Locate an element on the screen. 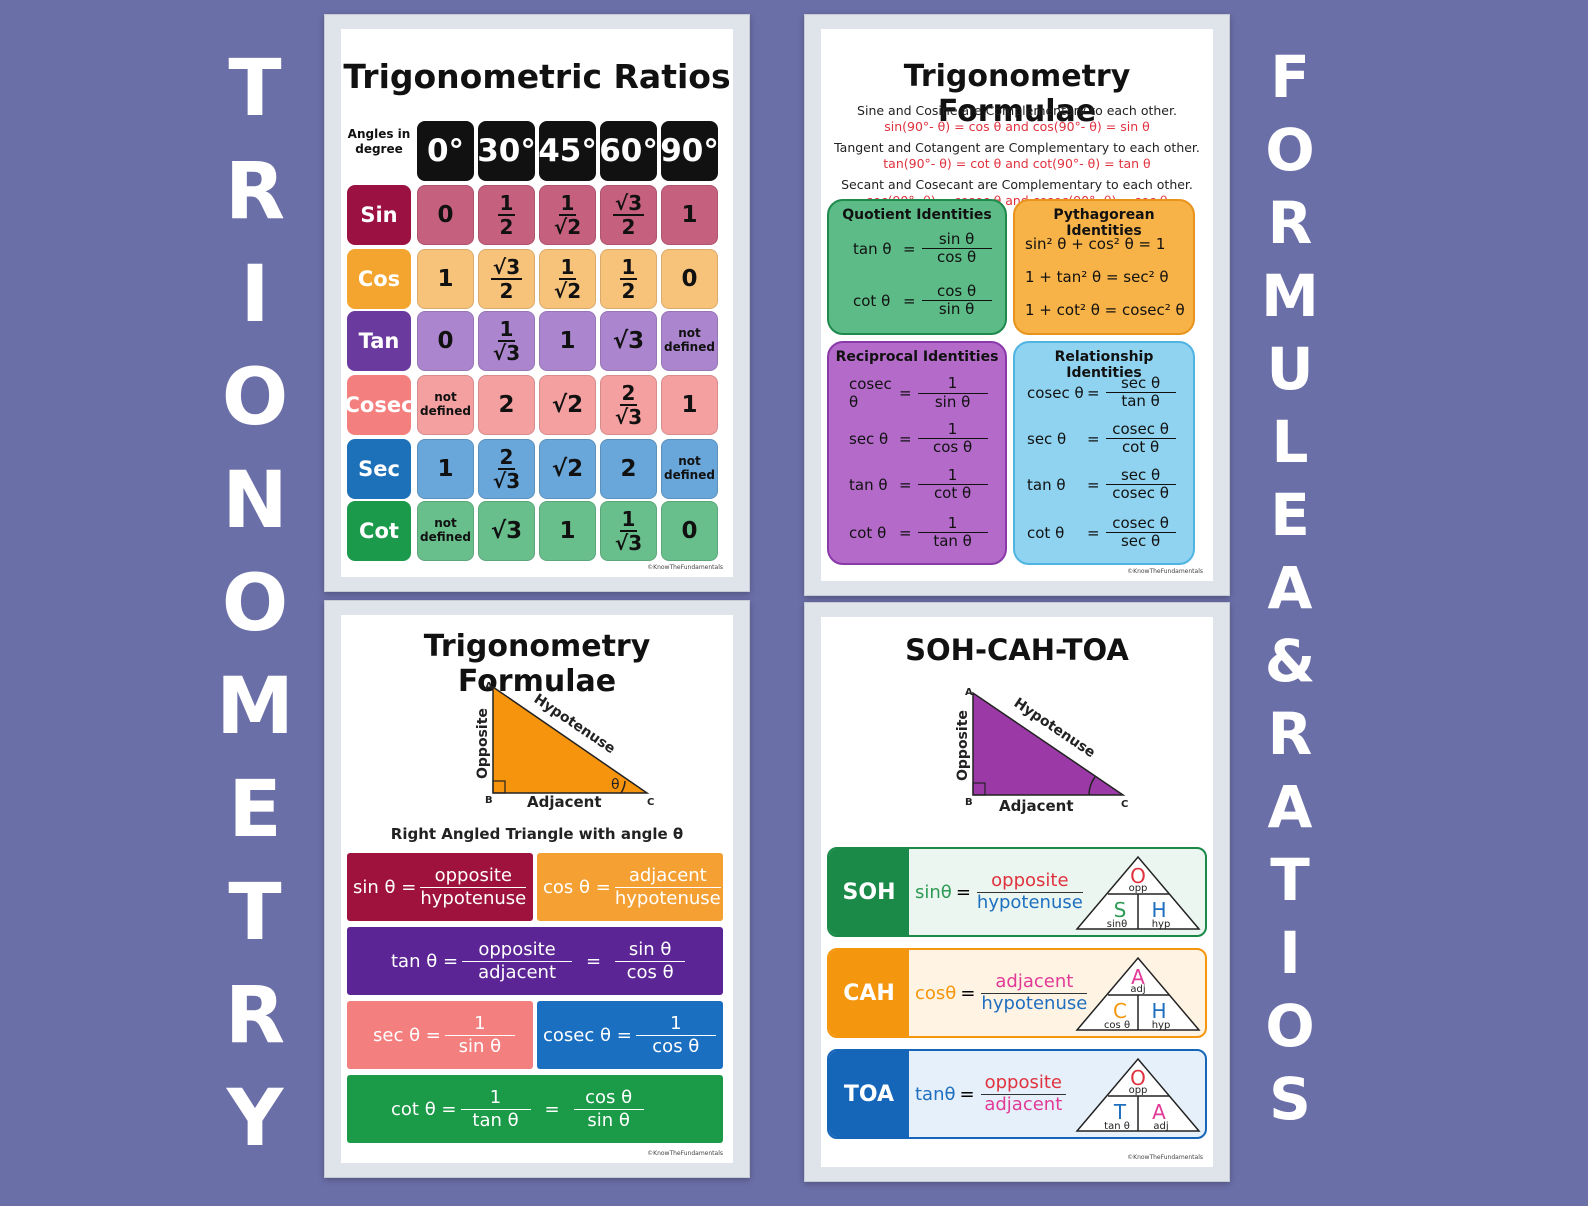 Image resolution: width=1588 pixels, height=1206 pixels. cot-formula-band: cot θ = 1 tan θ = cos θ sin θ is located at coordinates (535, 1109).